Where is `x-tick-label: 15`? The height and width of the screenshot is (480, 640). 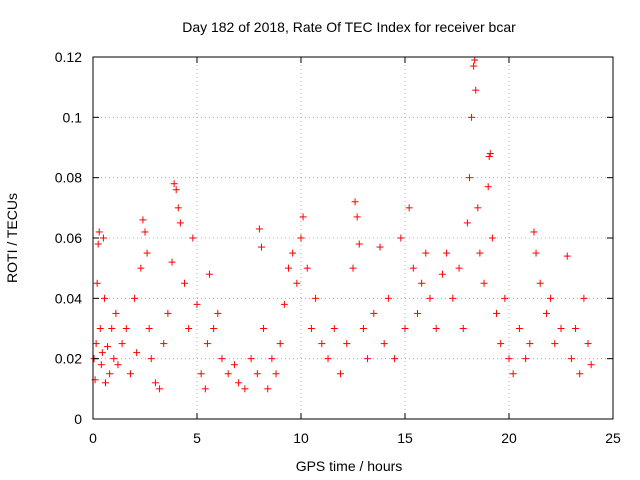 x-tick-label: 15 is located at coordinates (405, 438).